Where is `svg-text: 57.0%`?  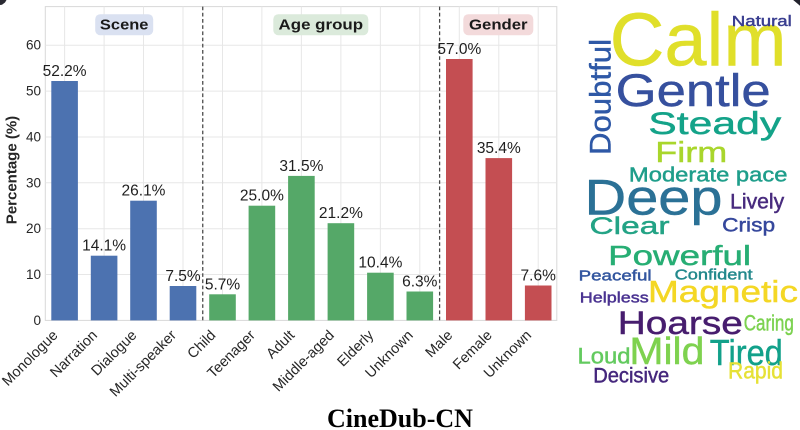 svg-text: 57.0% is located at coordinates (459, 49).